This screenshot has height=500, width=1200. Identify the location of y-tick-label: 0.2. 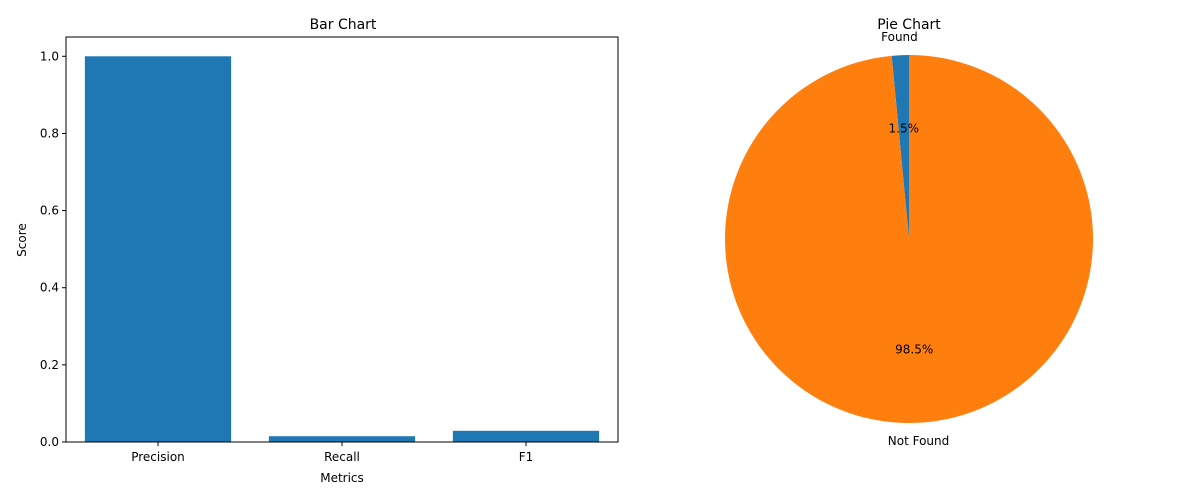
(49, 365).